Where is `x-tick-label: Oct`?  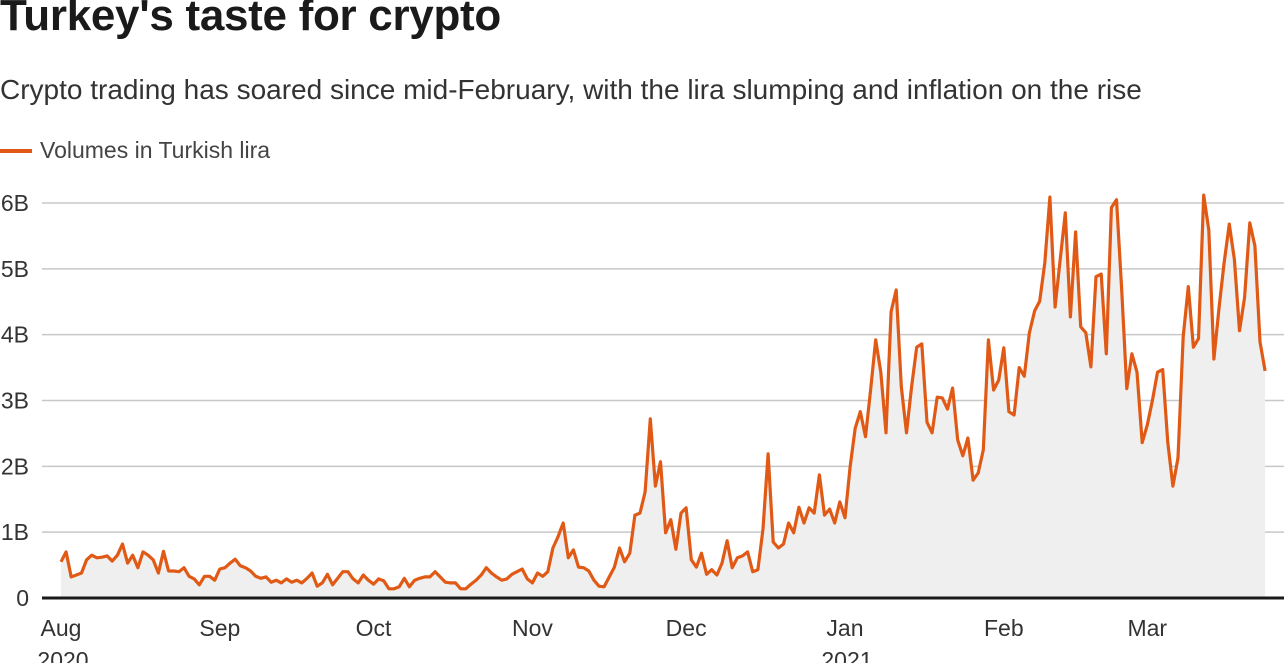
x-tick-label: Oct is located at coordinates (374, 628).